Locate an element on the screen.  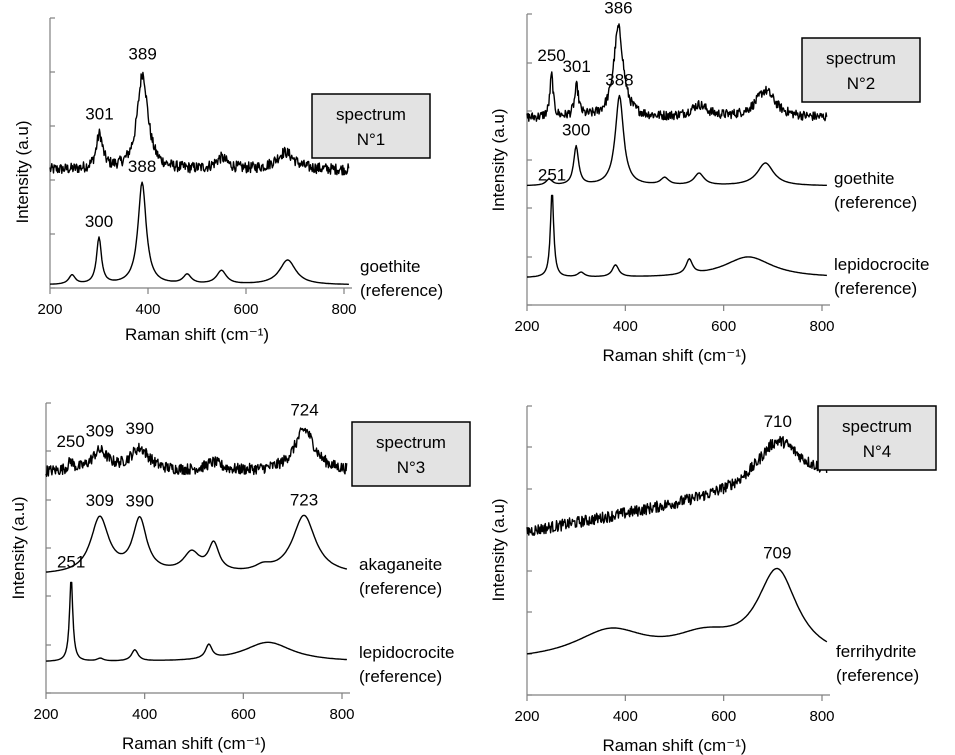
peak-label: 389 is located at coordinates (142, 53).